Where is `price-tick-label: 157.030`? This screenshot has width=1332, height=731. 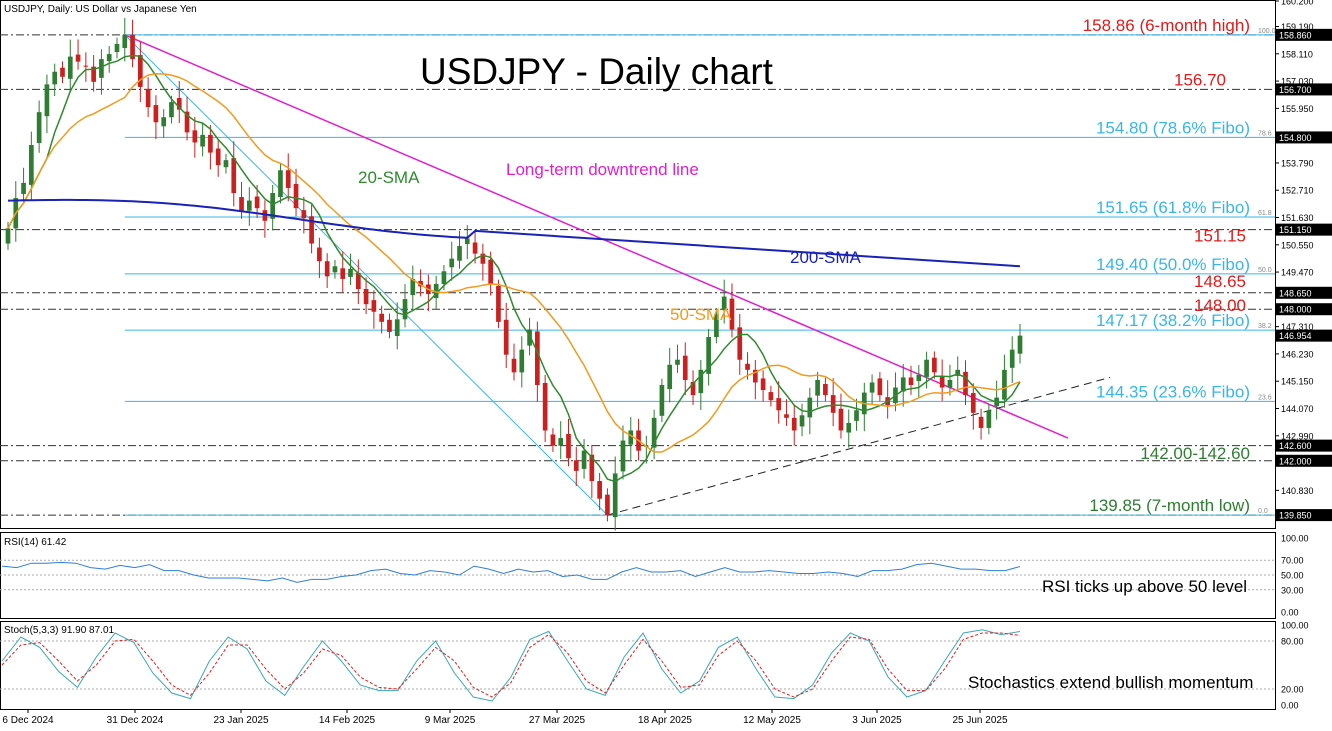 price-tick-label: 157.030 is located at coordinates (1297, 82).